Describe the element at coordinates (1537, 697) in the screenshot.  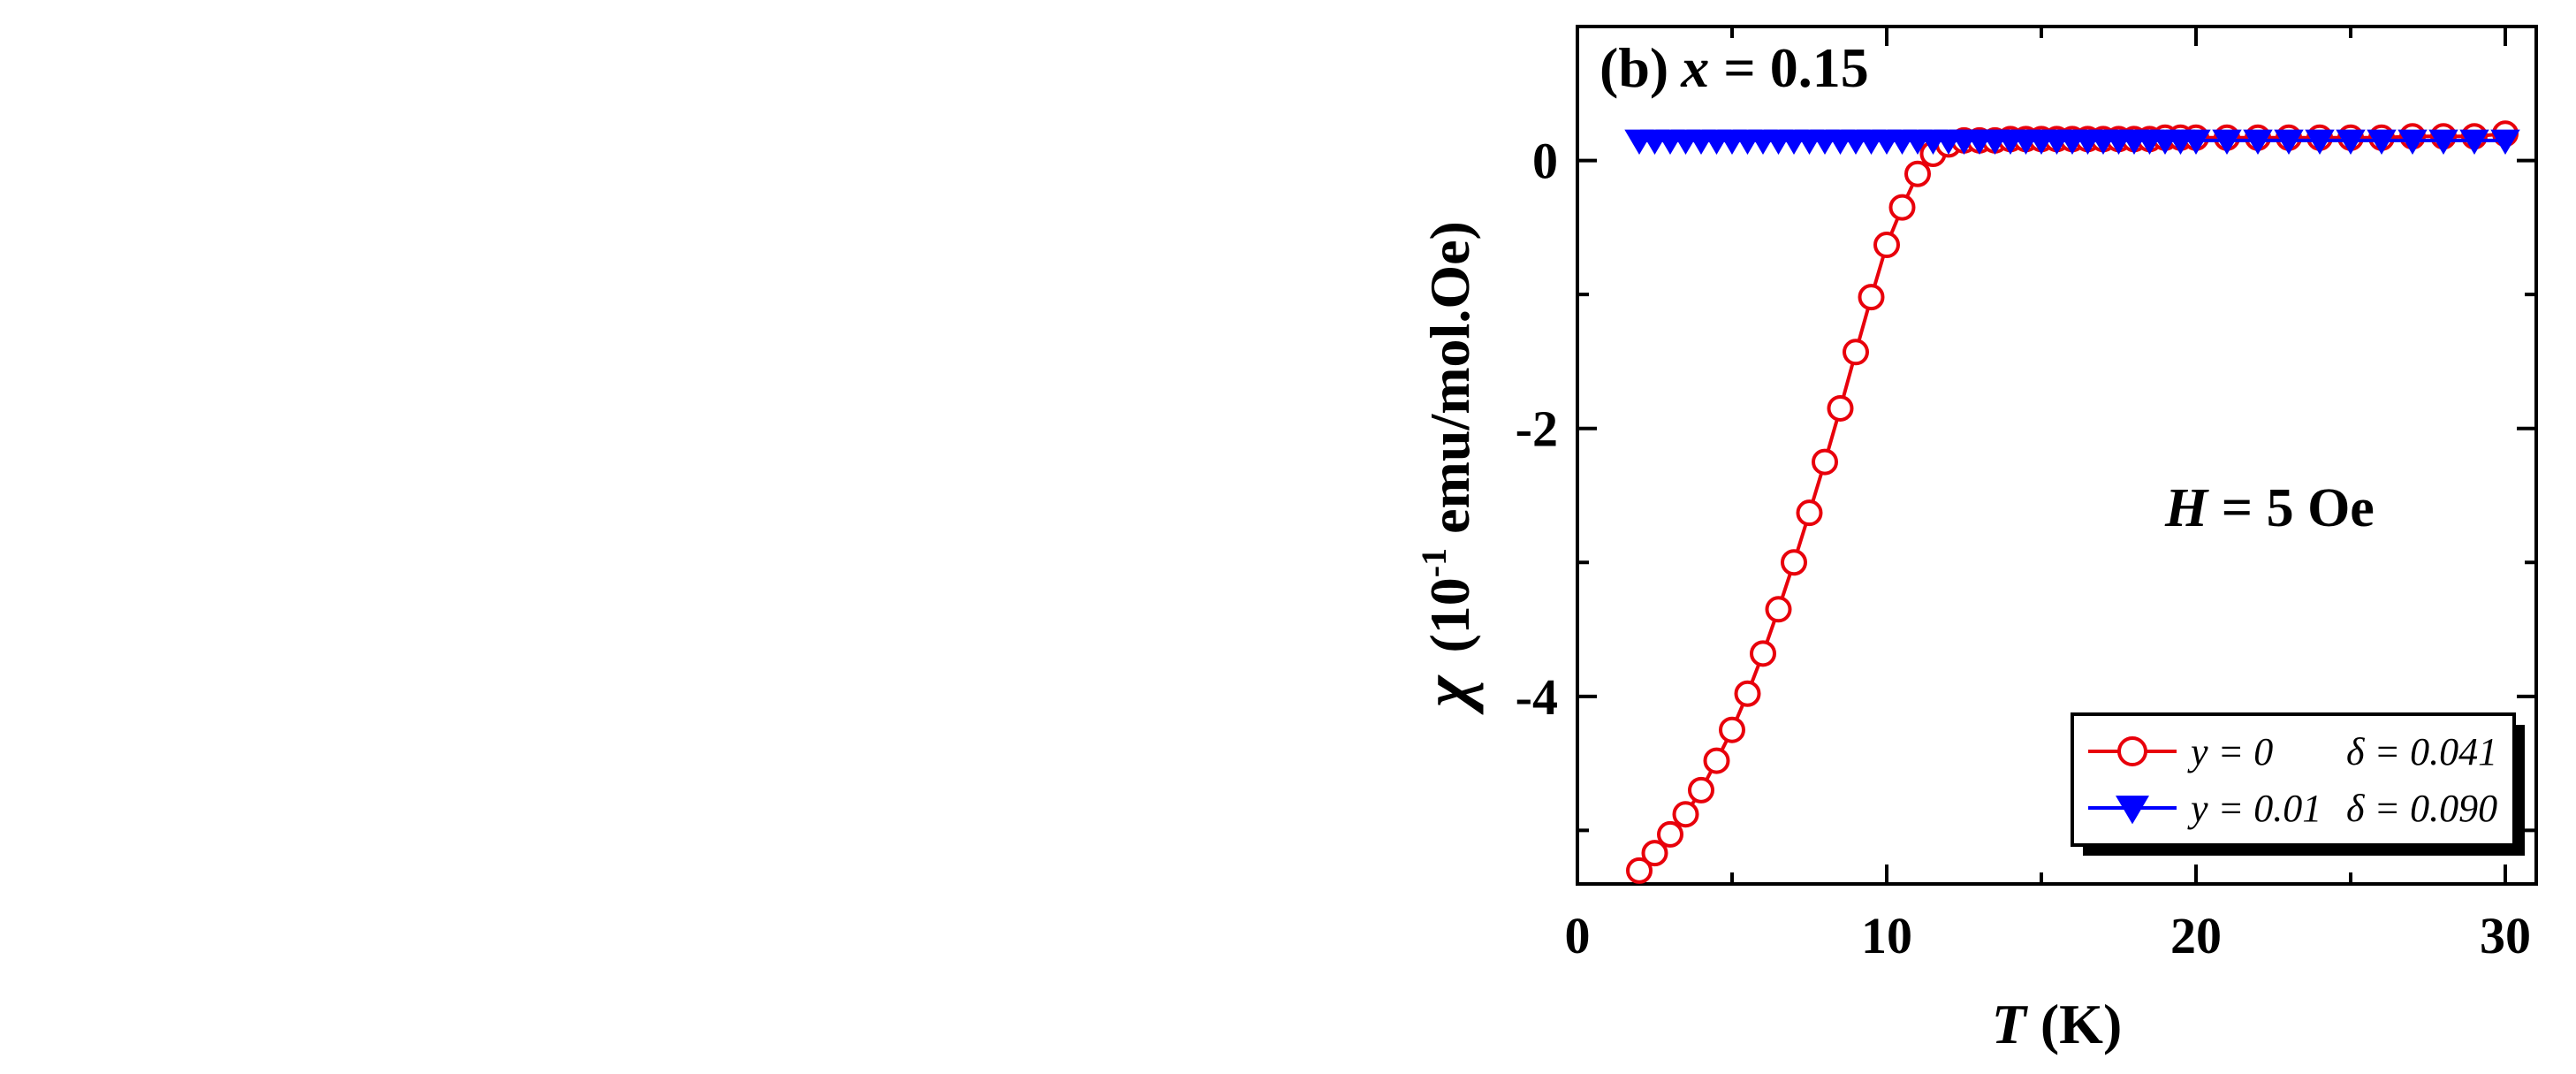
I see `y-tick-label: -4` at that location.